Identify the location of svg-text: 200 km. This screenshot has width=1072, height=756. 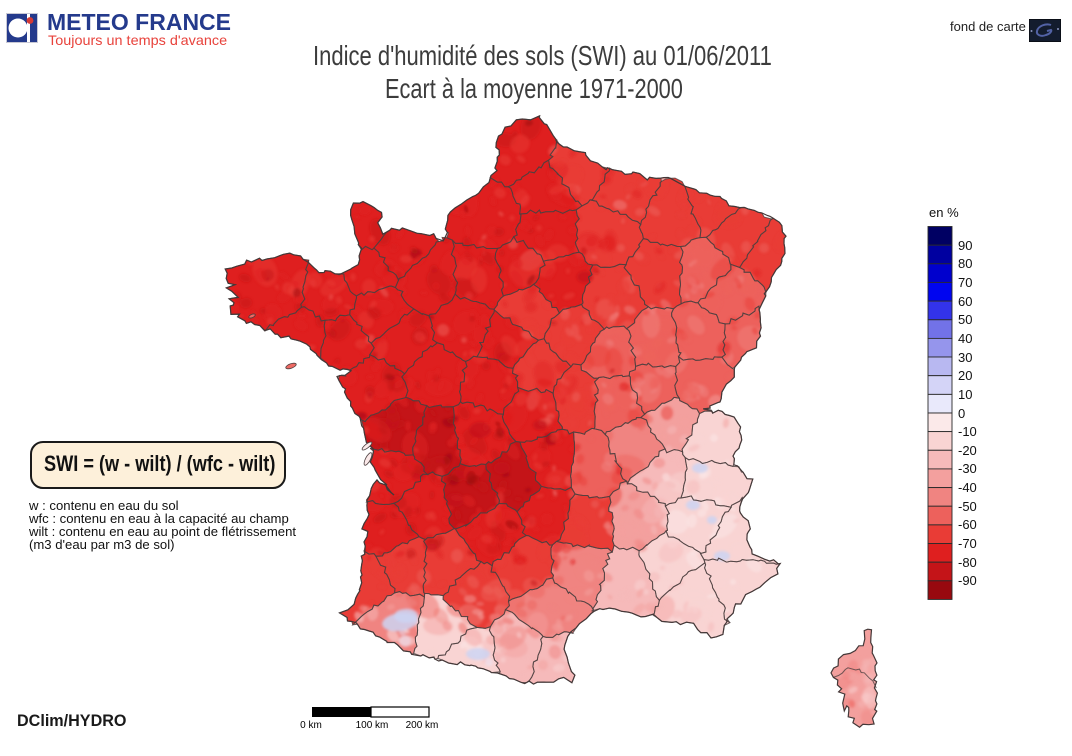
(422, 725).